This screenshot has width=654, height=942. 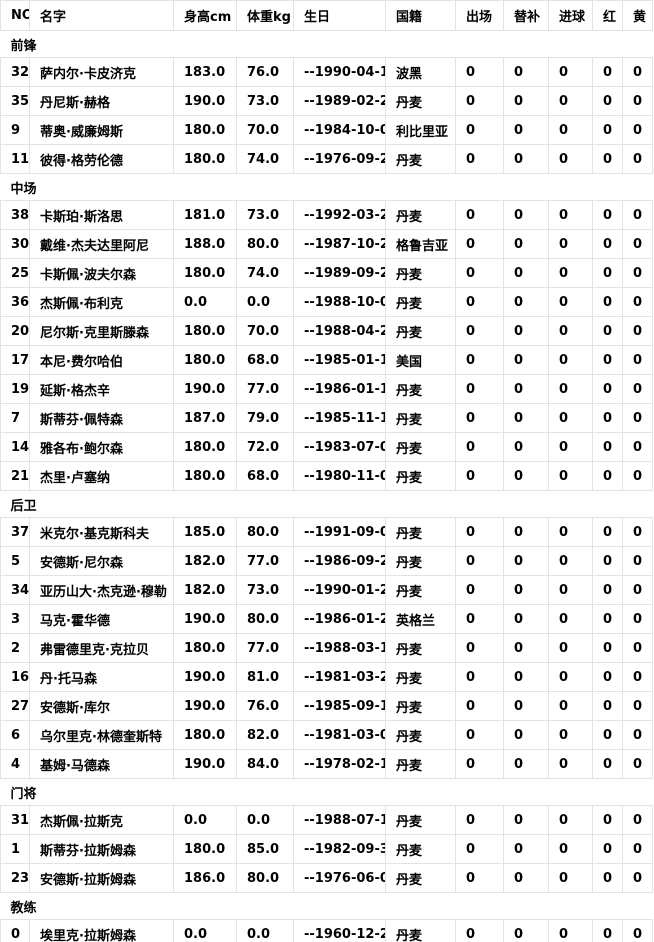 What do you see at coordinates (265, 878) in the screenshot?
I see `cell-weight: 80.0` at bounding box center [265, 878].